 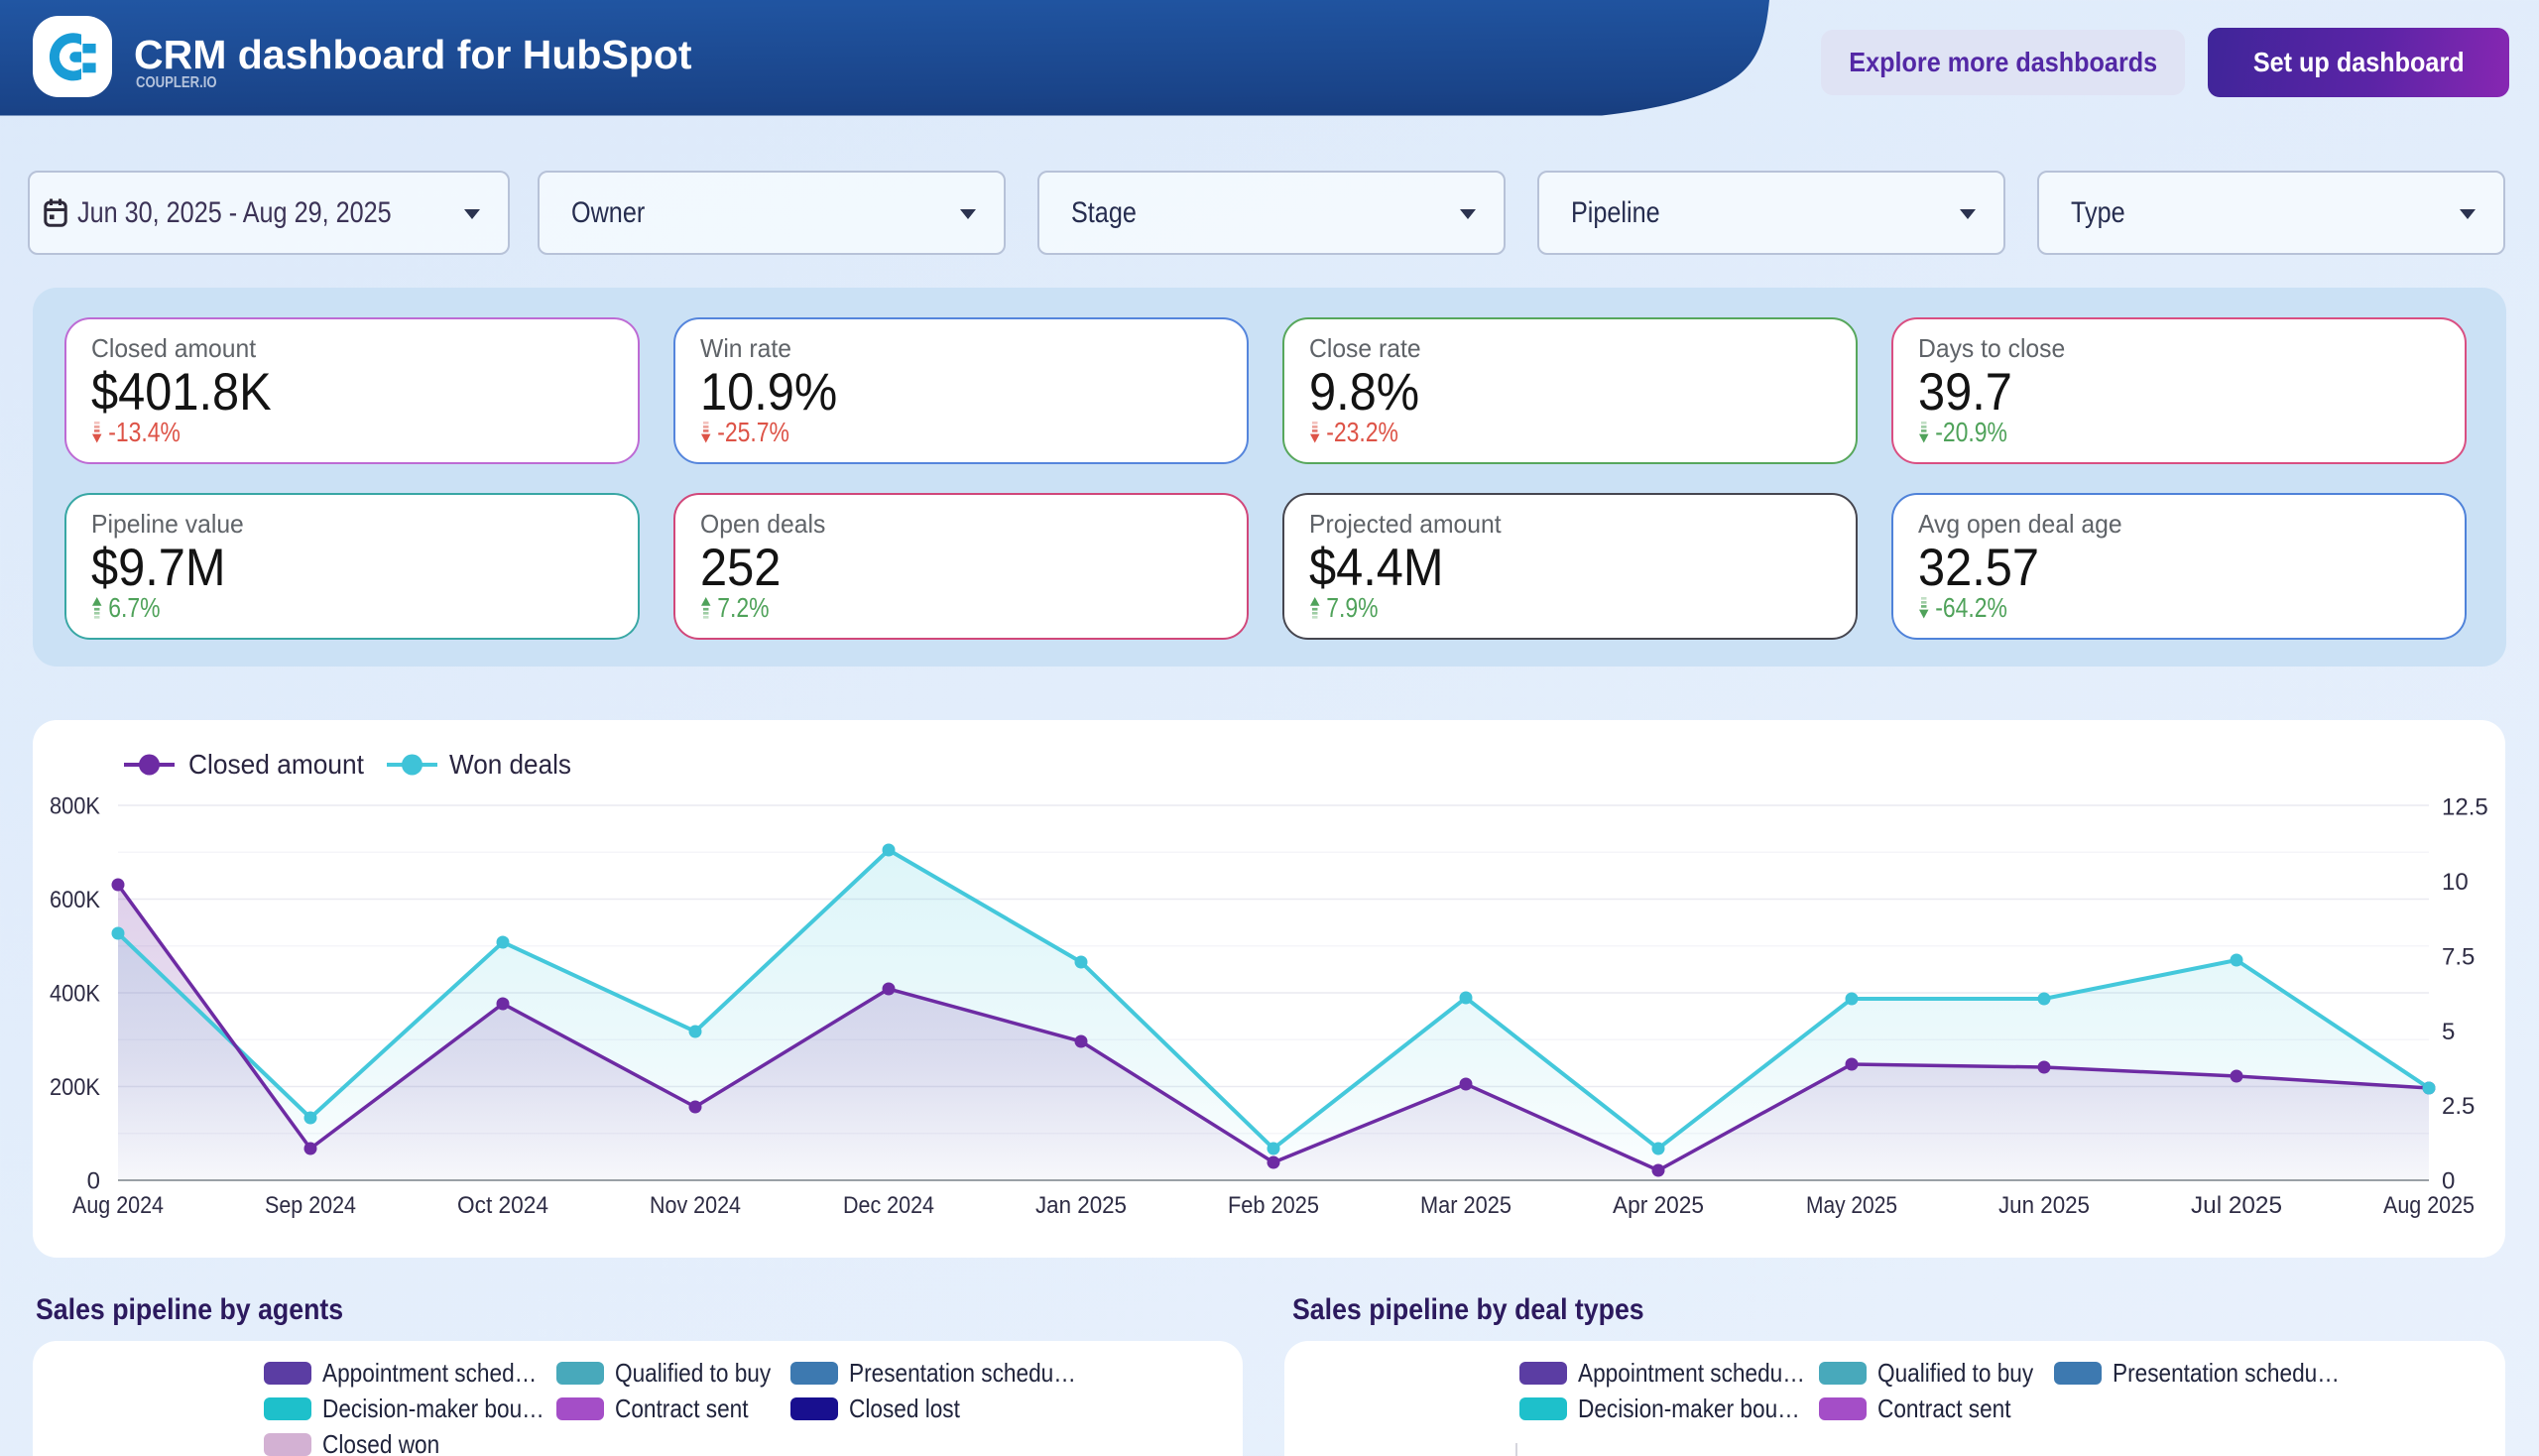 I want to click on svg-text: Aug 2024, so click(x=118, y=1205).